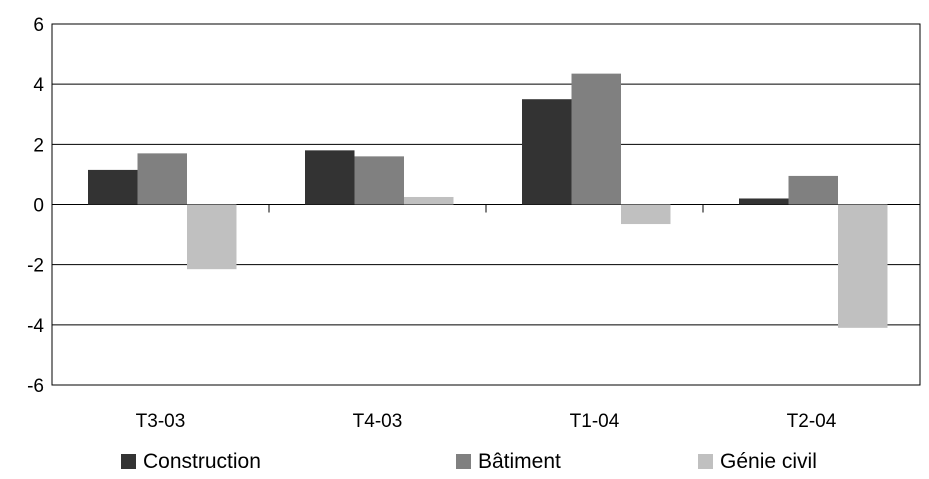 The height and width of the screenshot is (479, 929). I want to click on legend-item: Construction, so click(191, 461).